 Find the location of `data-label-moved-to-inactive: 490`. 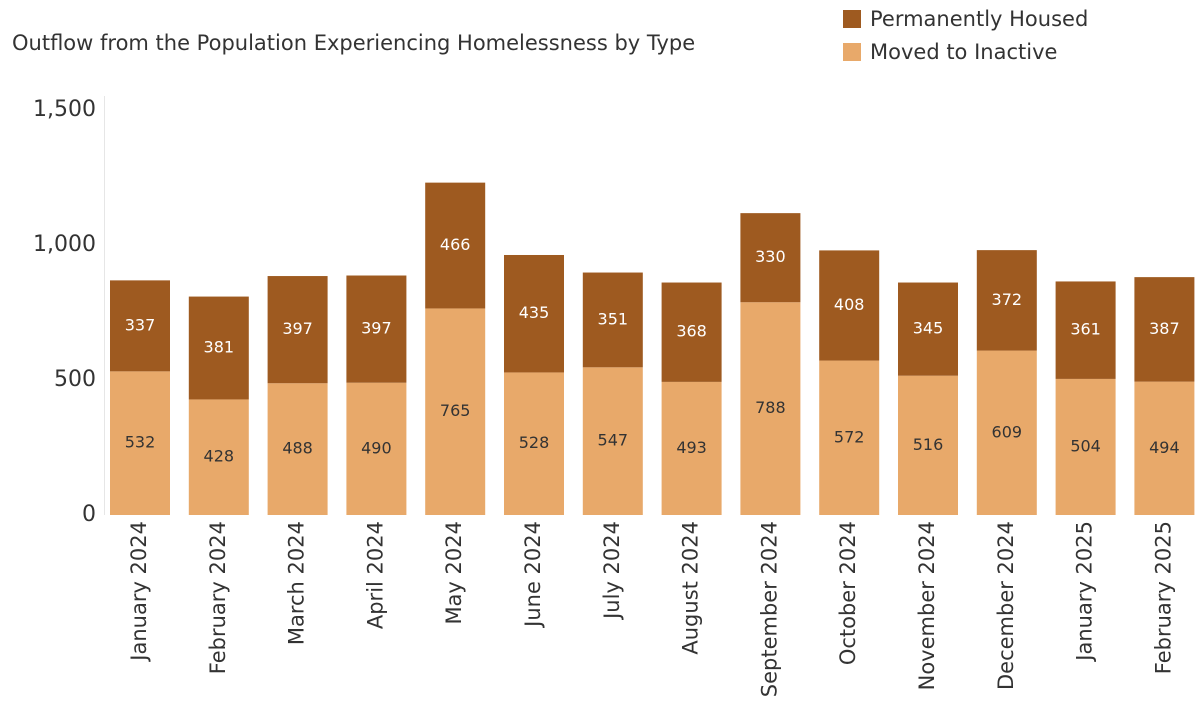

data-label-moved-to-inactive: 490 is located at coordinates (376, 447).